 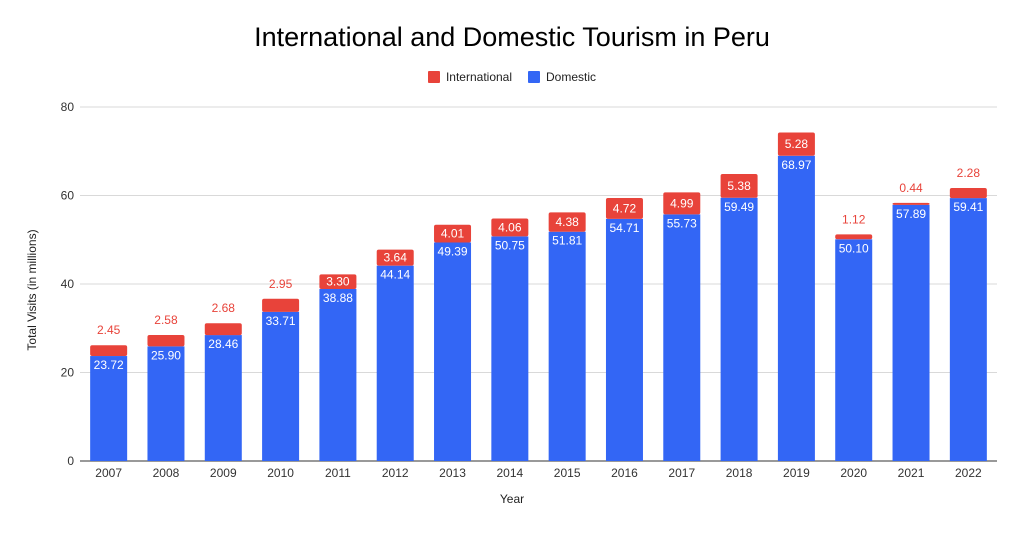 I want to click on data-label-international: 4.38, so click(x=567, y=222).